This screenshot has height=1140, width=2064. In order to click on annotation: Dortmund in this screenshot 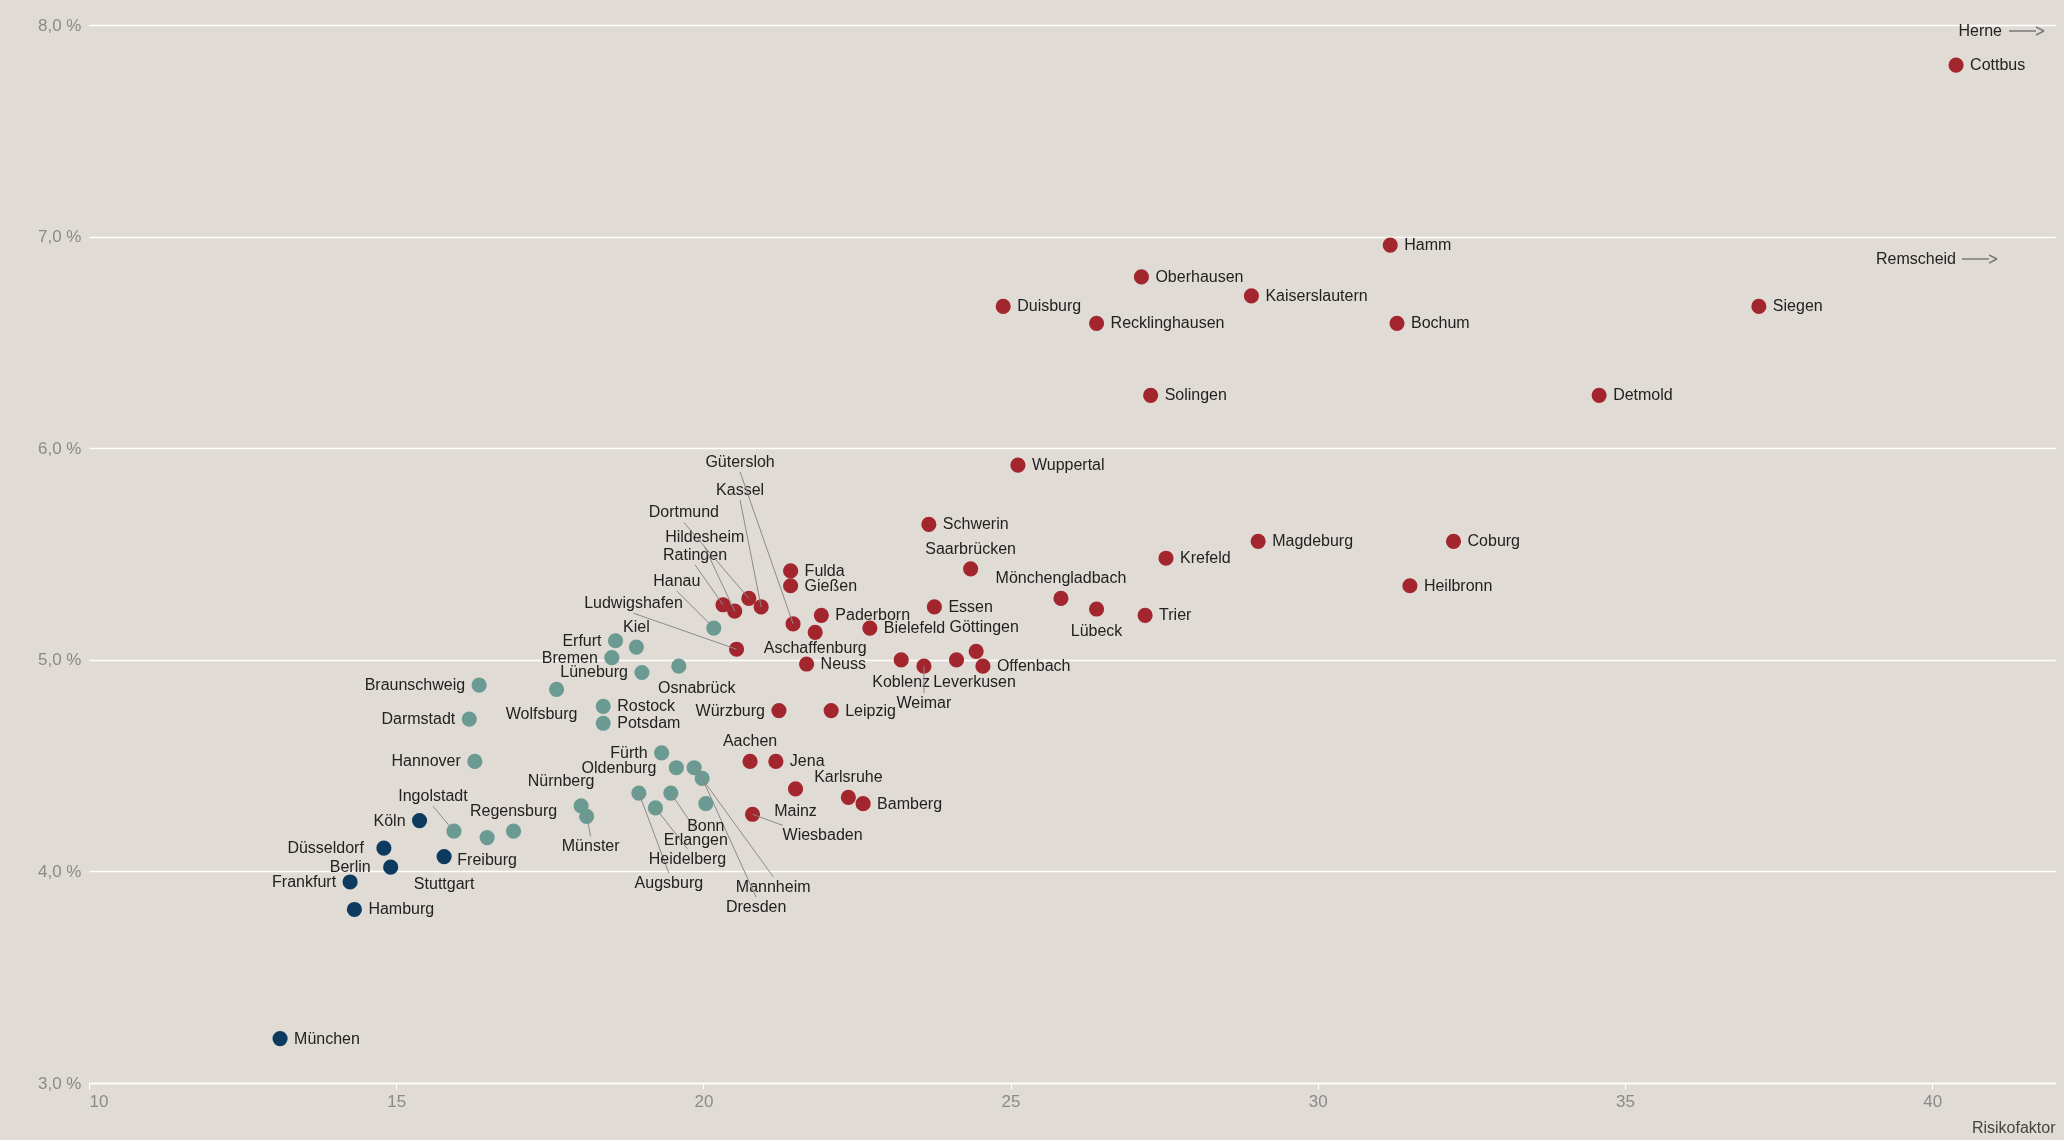, I will do `click(683, 512)`.